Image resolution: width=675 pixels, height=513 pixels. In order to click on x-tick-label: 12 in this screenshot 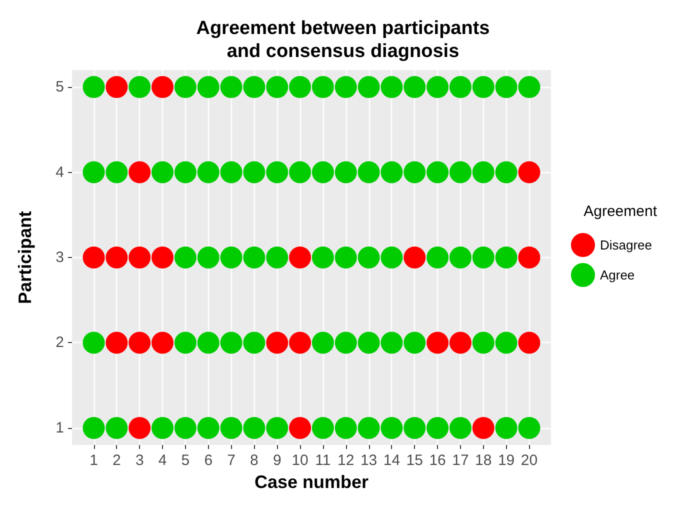, I will do `click(346, 460)`.